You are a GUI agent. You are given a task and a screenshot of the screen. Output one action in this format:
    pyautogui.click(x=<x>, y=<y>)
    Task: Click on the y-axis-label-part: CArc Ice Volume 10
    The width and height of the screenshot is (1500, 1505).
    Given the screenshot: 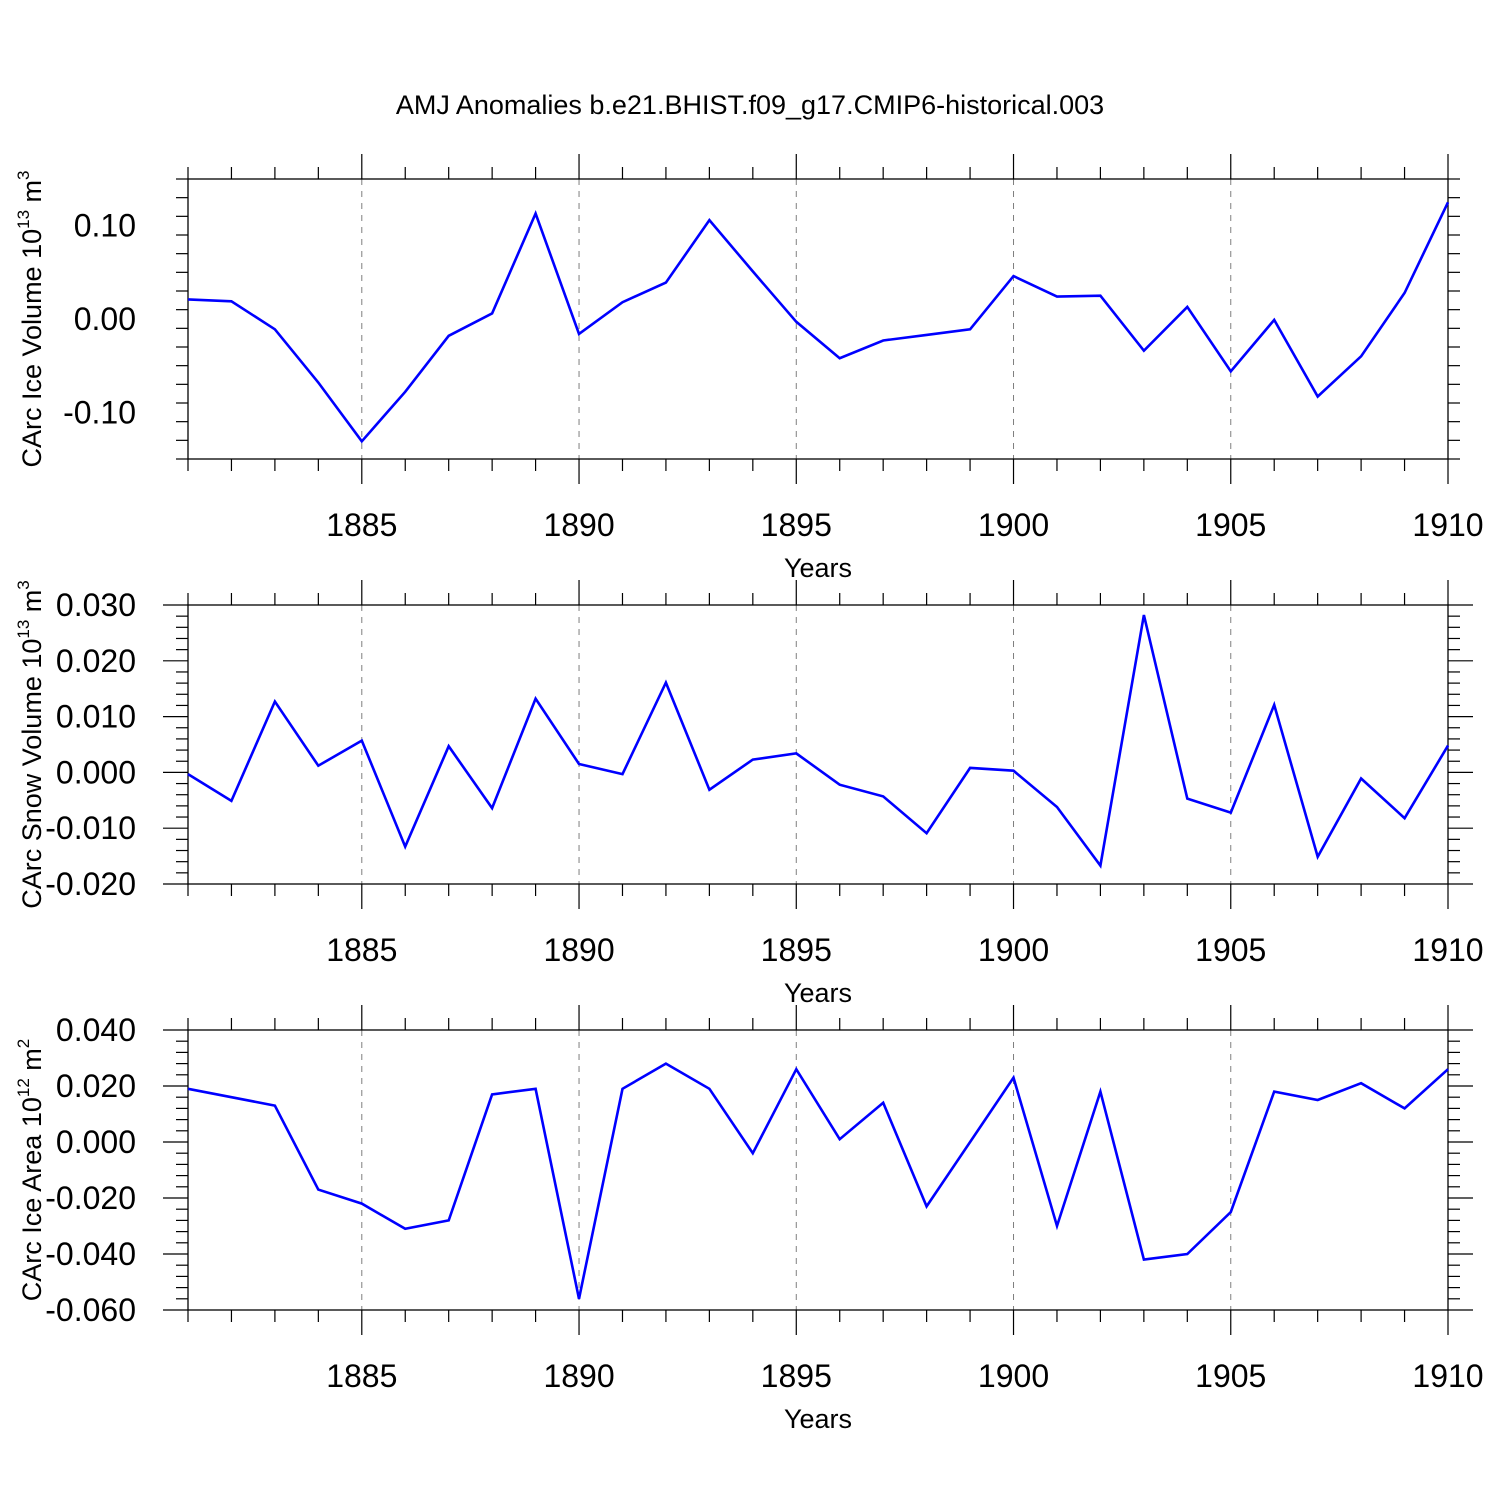 What is the action you would take?
    pyautogui.click(x=32, y=348)
    